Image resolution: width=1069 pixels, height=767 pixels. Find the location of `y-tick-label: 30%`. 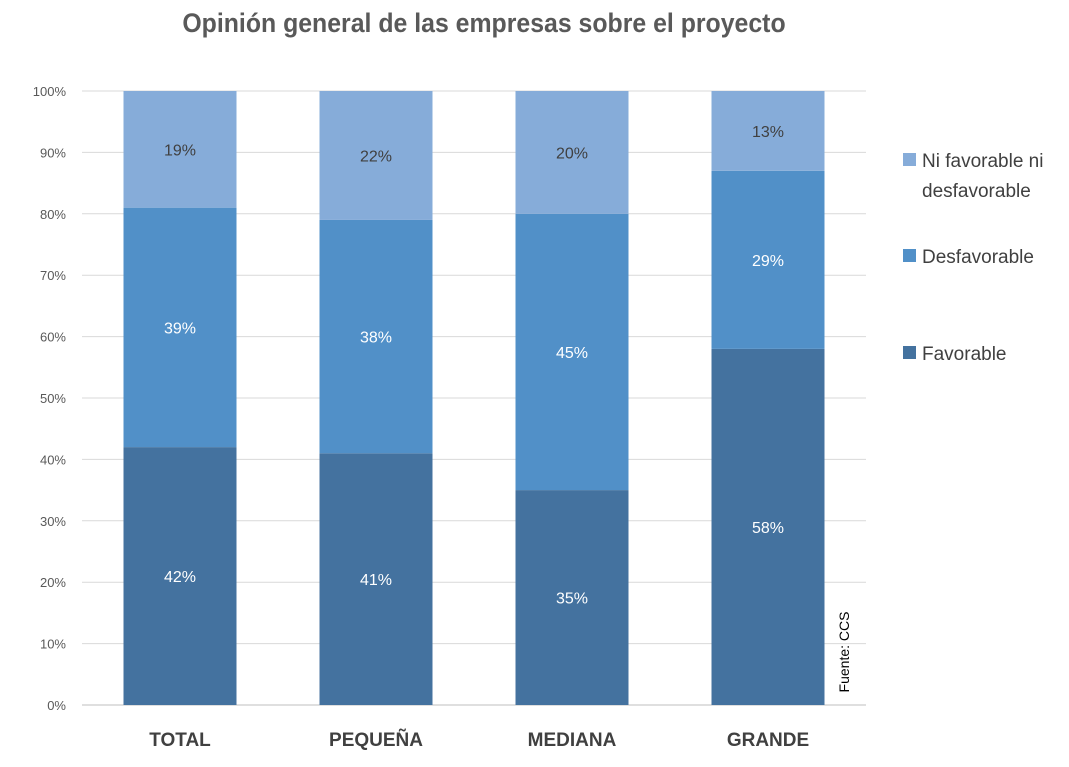

y-tick-label: 30% is located at coordinates (53, 521).